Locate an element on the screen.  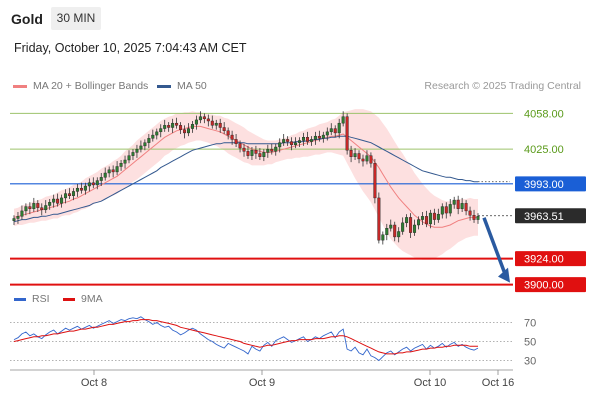
price-label-bg-3963.51 is located at coordinates (550, 216).